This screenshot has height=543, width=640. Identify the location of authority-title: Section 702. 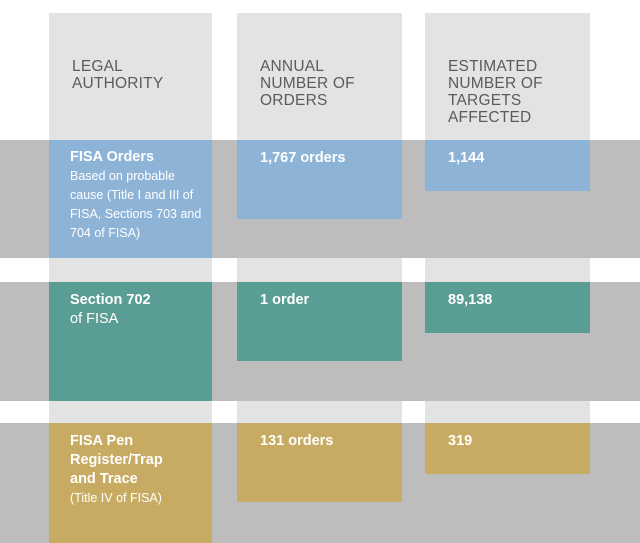
(110, 300).